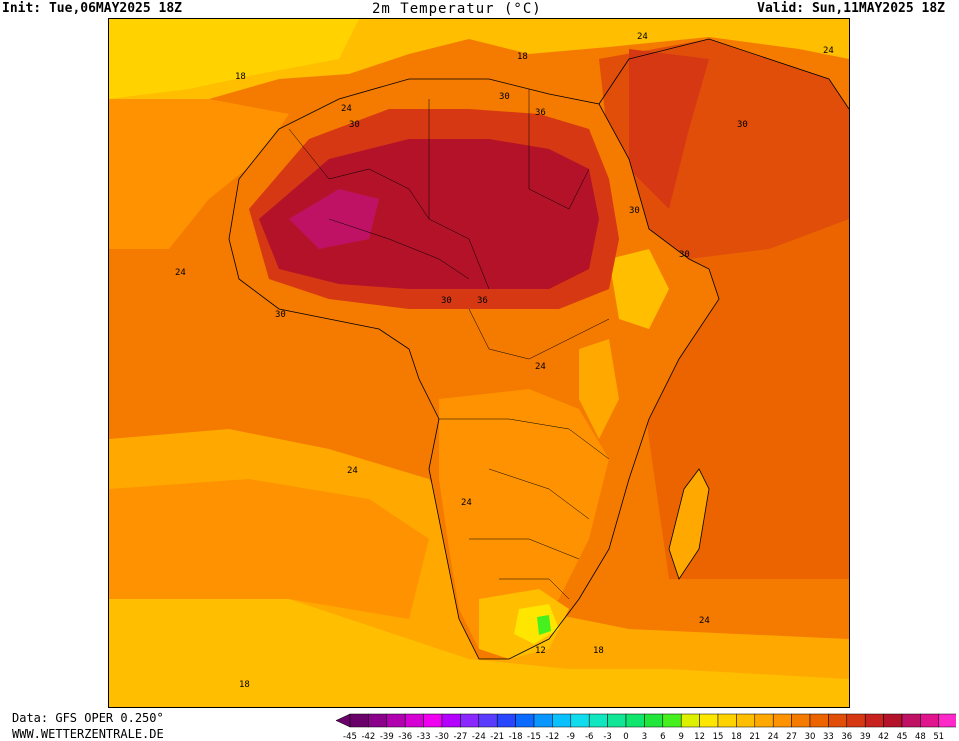 The image size is (959, 741). Describe the element at coordinates (92, 8) in the screenshot. I see `init-time: Init: Tue,06MAY2025 18Z` at that location.